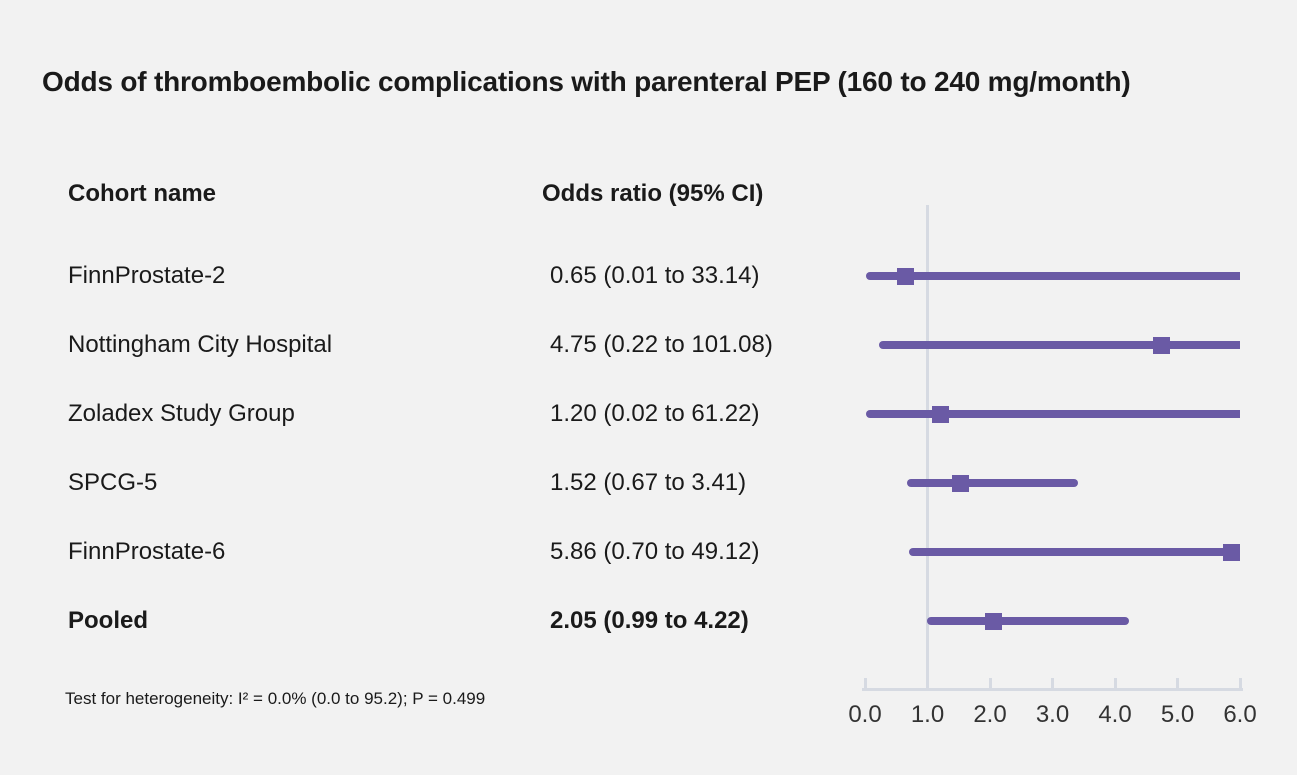  I want to click on x-axis-tick-label: 2.0, so click(990, 714).